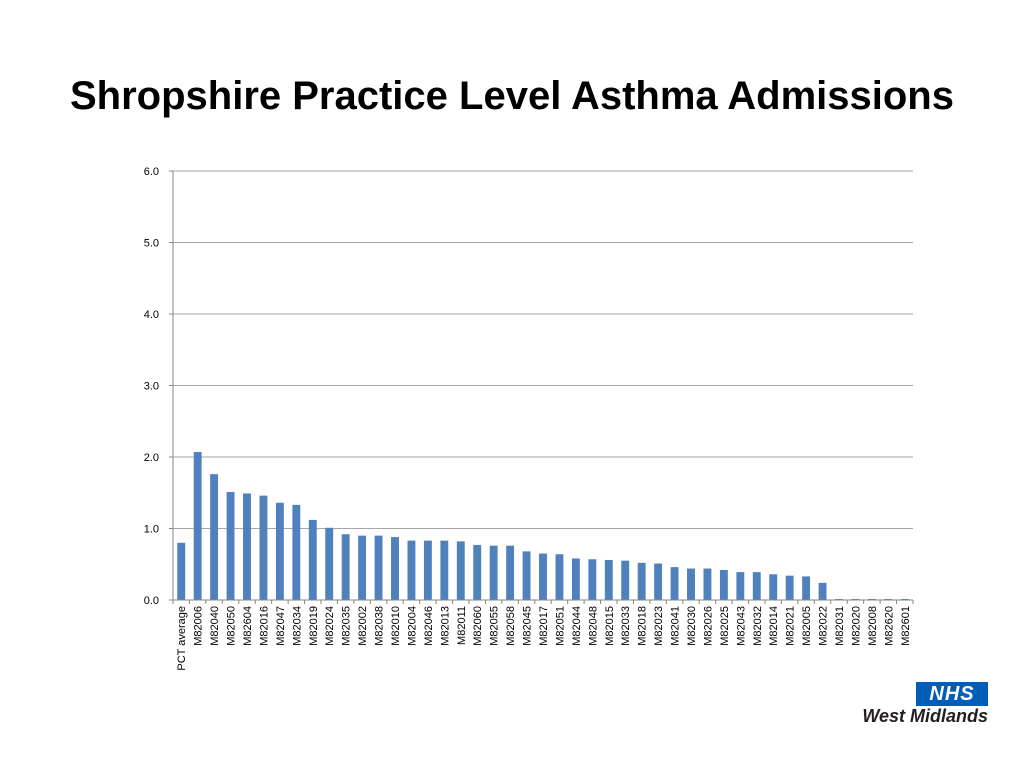 This screenshot has width=1024, height=768. What do you see at coordinates (380, 626) in the screenshot?
I see `x-tick-label: M82038` at bounding box center [380, 626].